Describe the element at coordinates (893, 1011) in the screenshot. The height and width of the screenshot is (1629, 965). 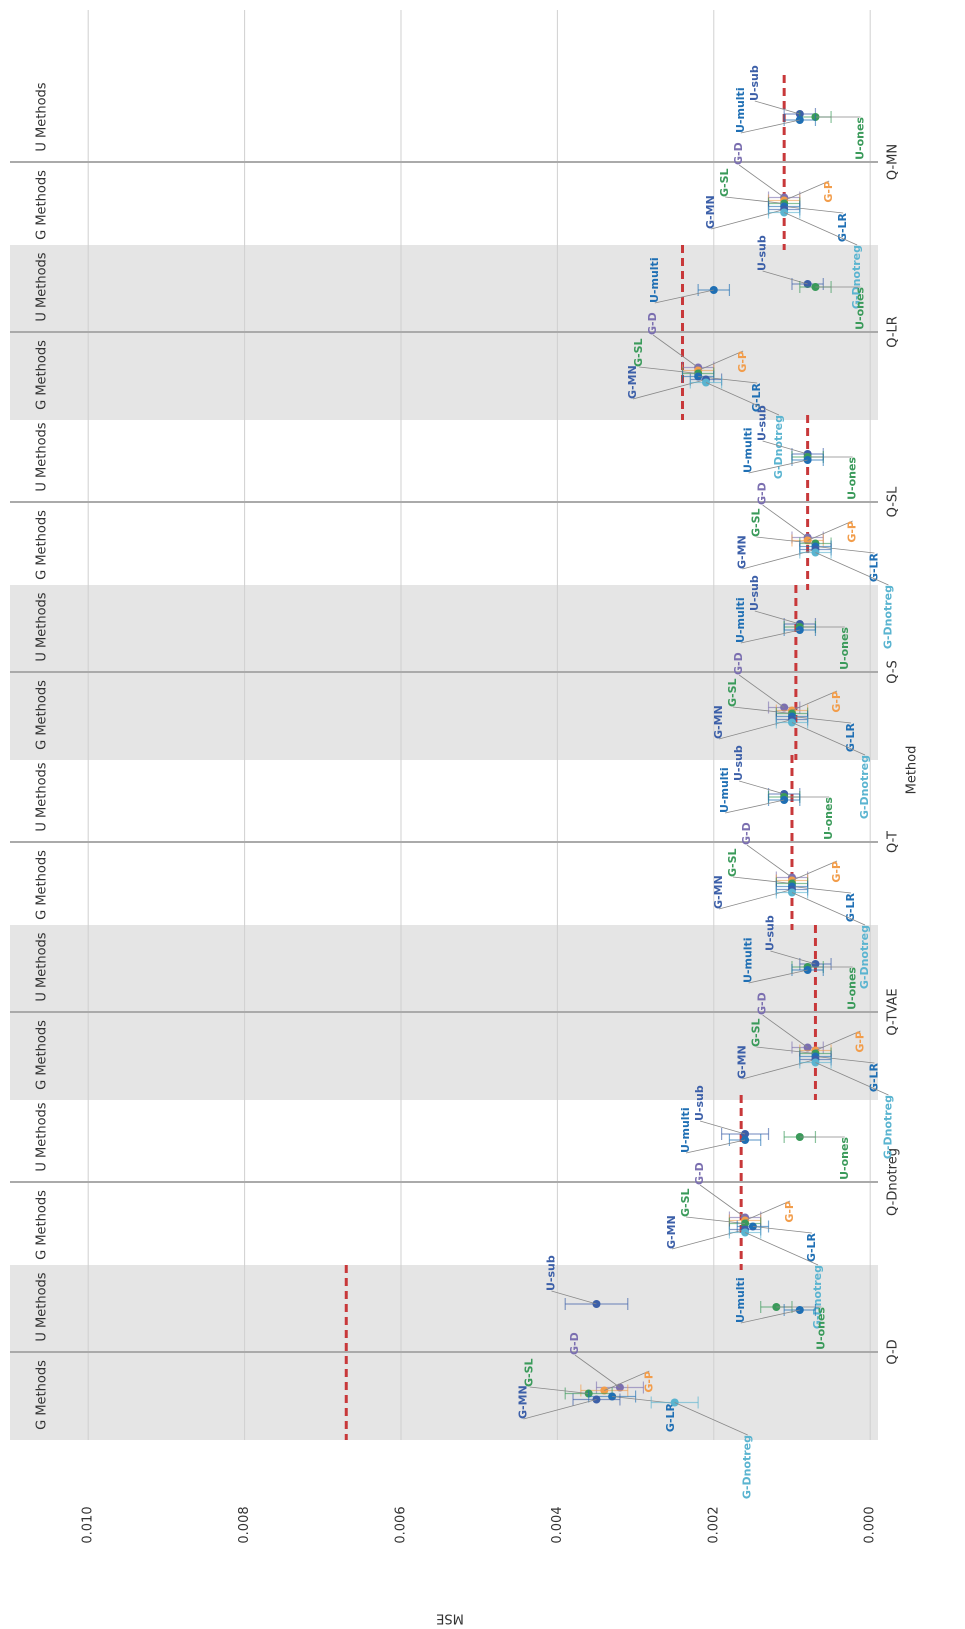
I see `y-tick-label: Q-TVAE` at that location.